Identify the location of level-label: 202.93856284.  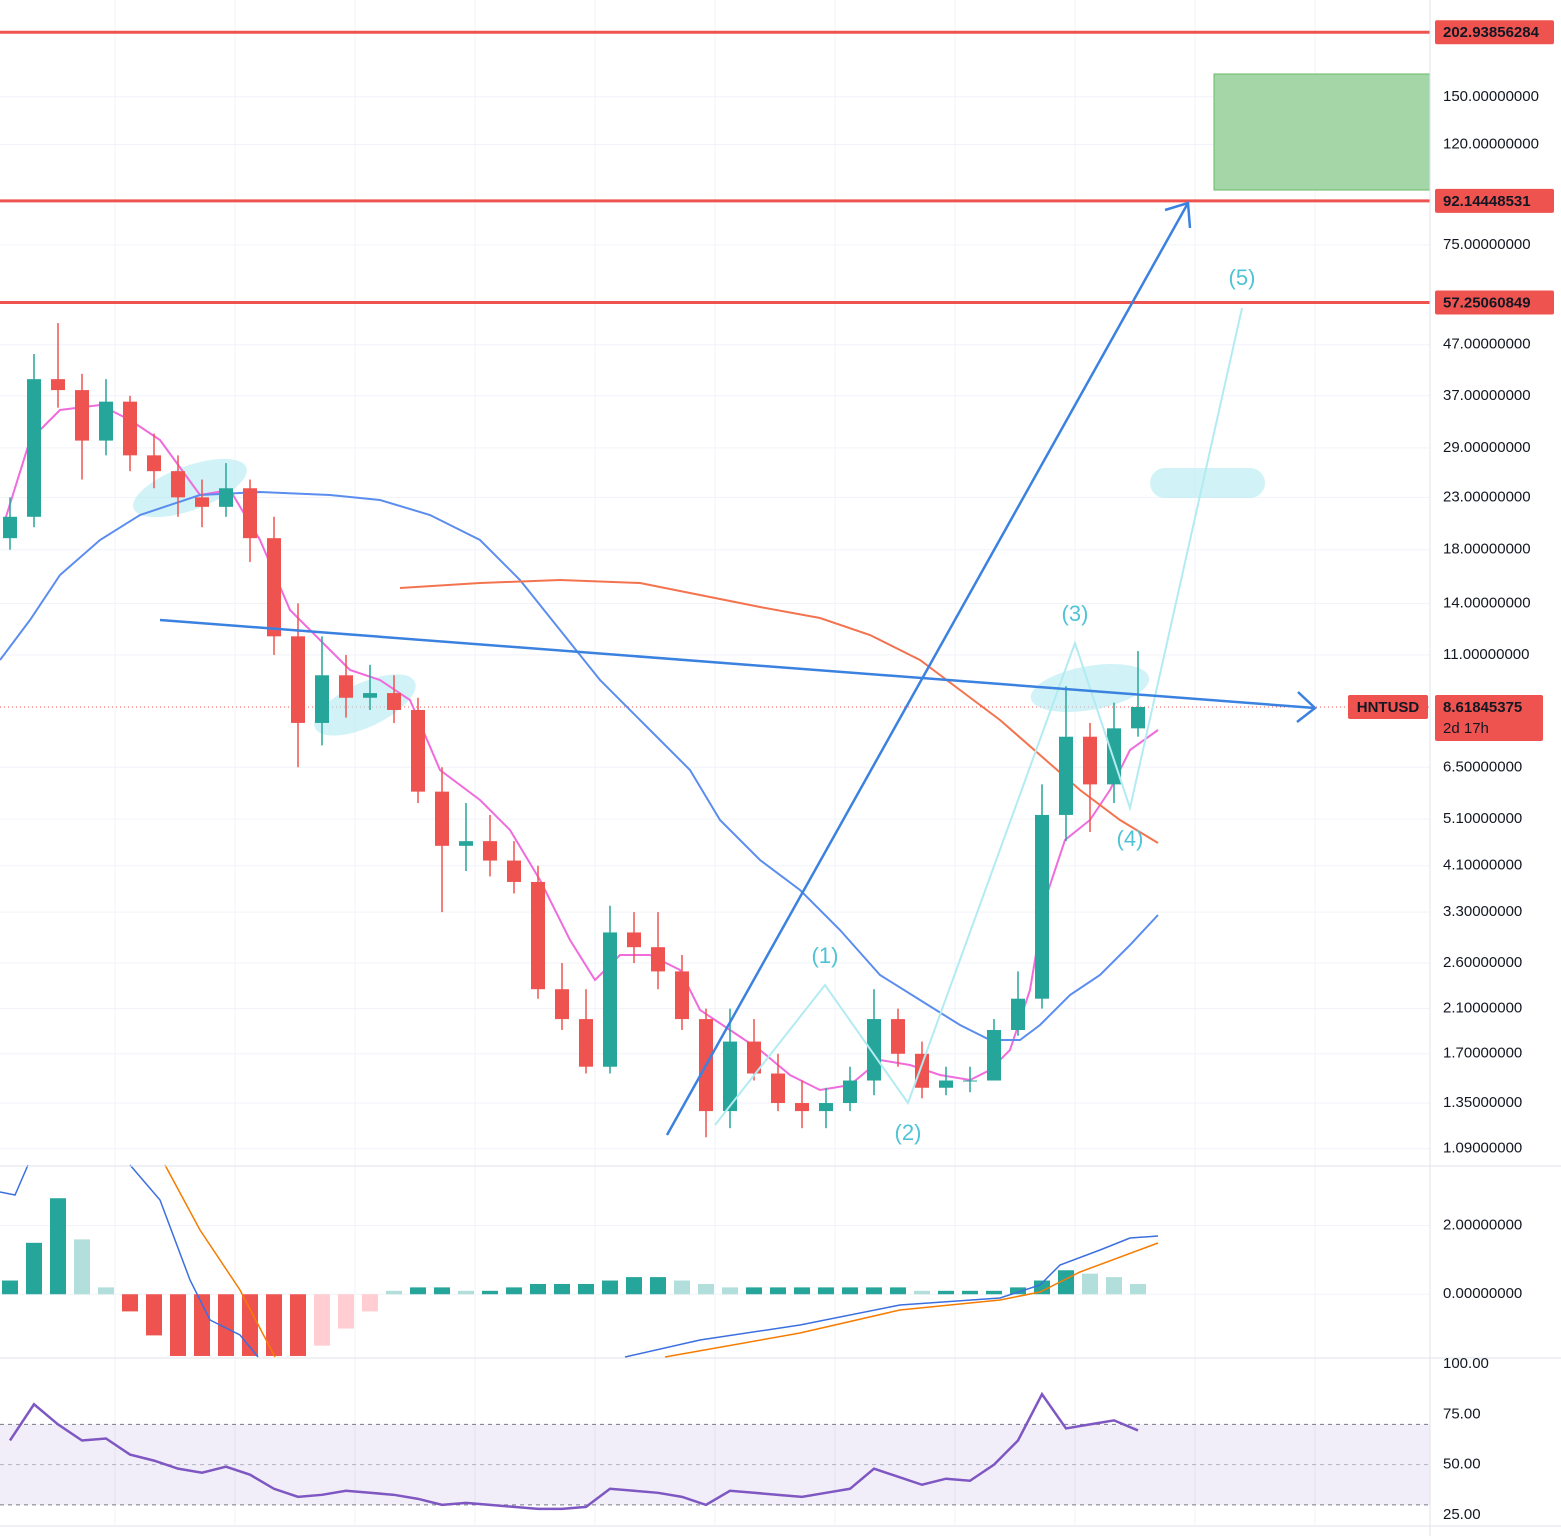
(1491, 32).